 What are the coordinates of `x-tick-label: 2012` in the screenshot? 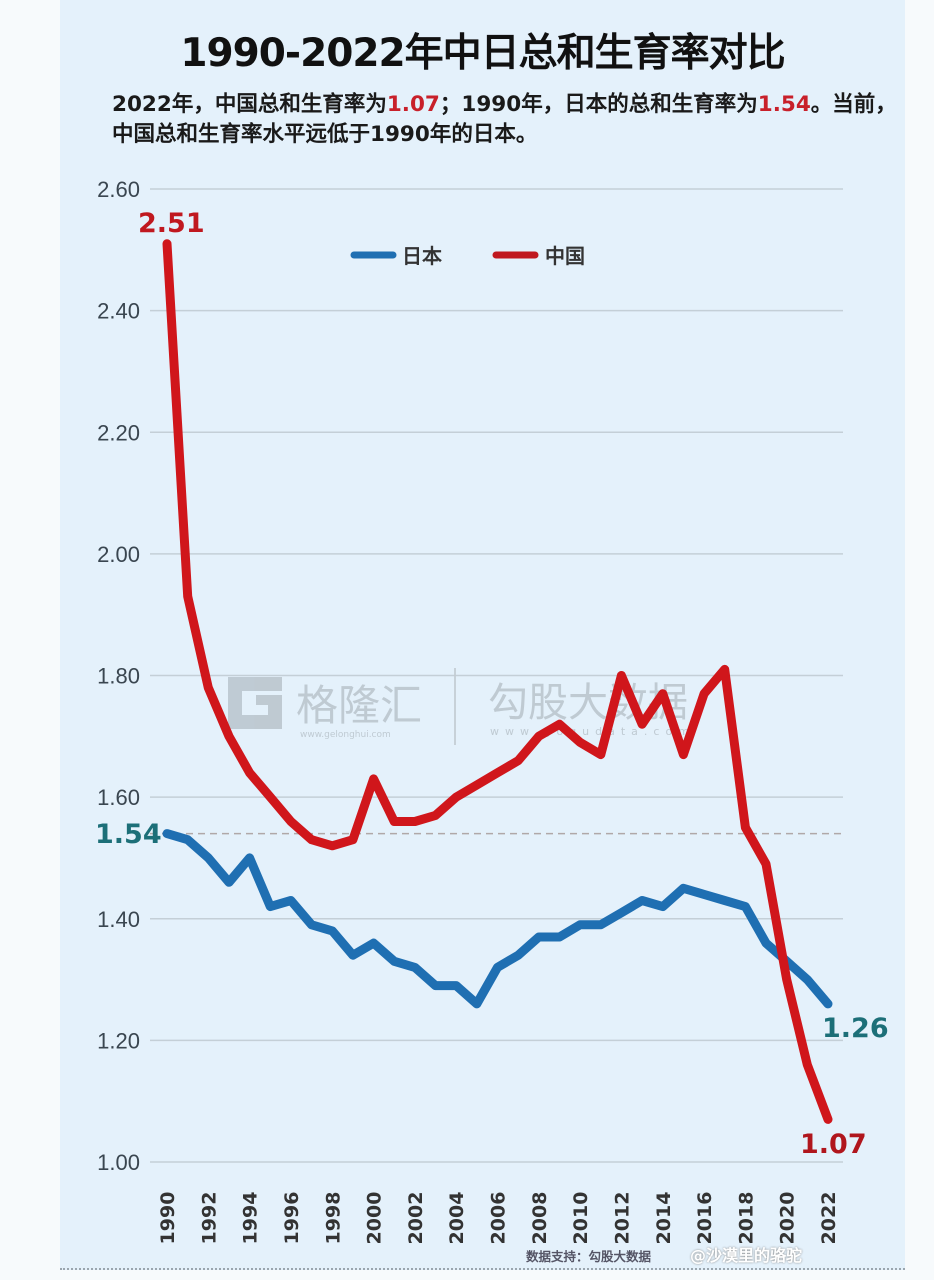 It's located at (622, 1218).